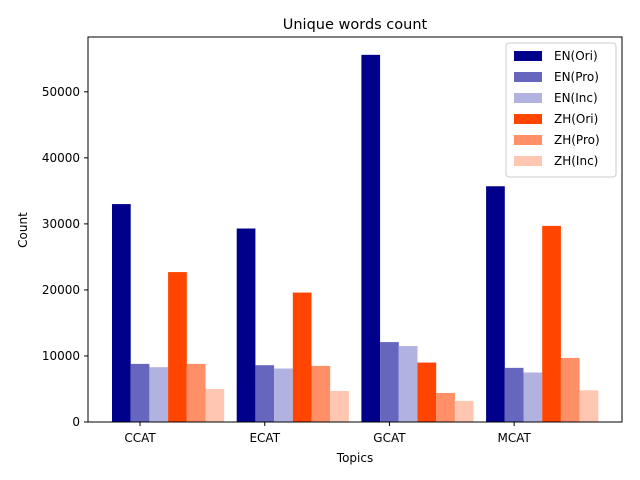  What do you see at coordinates (577, 140) in the screenshot?
I see `legend-label-5: ZH(Pro)` at bounding box center [577, 140].